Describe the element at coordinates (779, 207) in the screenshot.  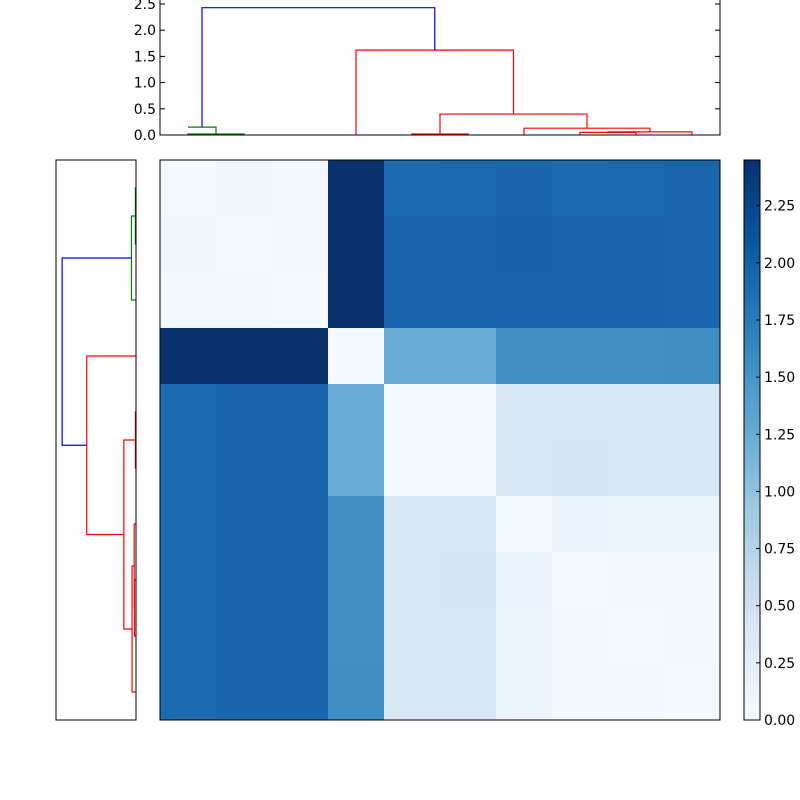
I see `colorbar-tick-label: 2.25` at that location.